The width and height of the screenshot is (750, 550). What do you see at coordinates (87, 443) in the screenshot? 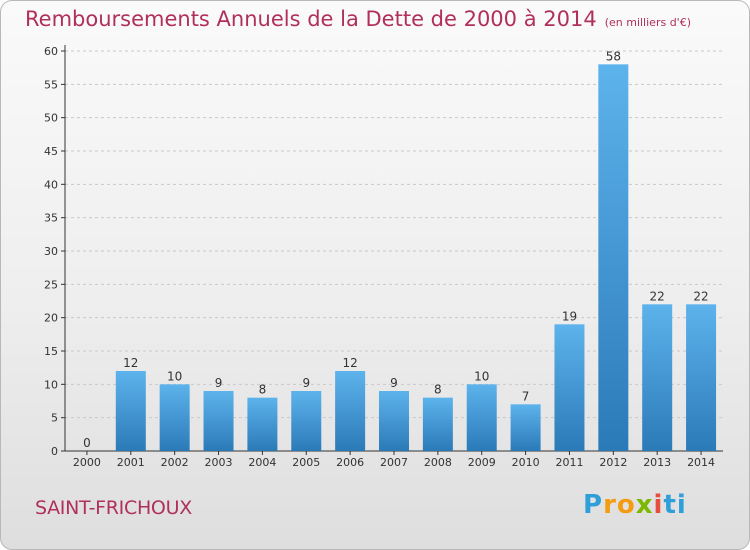
I see `bar-value-label: 0` at bounding box center [87, 443].